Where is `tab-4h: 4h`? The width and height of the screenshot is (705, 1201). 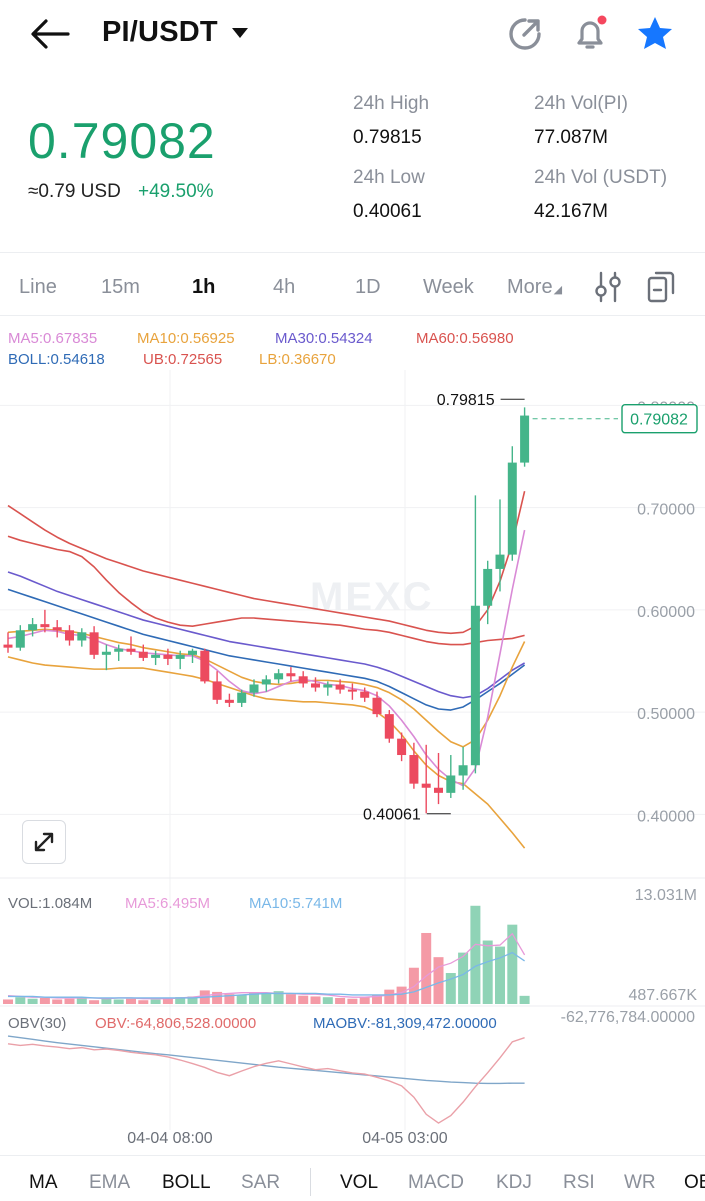
tab-4h: 4h is located at coordinates (284, 287).